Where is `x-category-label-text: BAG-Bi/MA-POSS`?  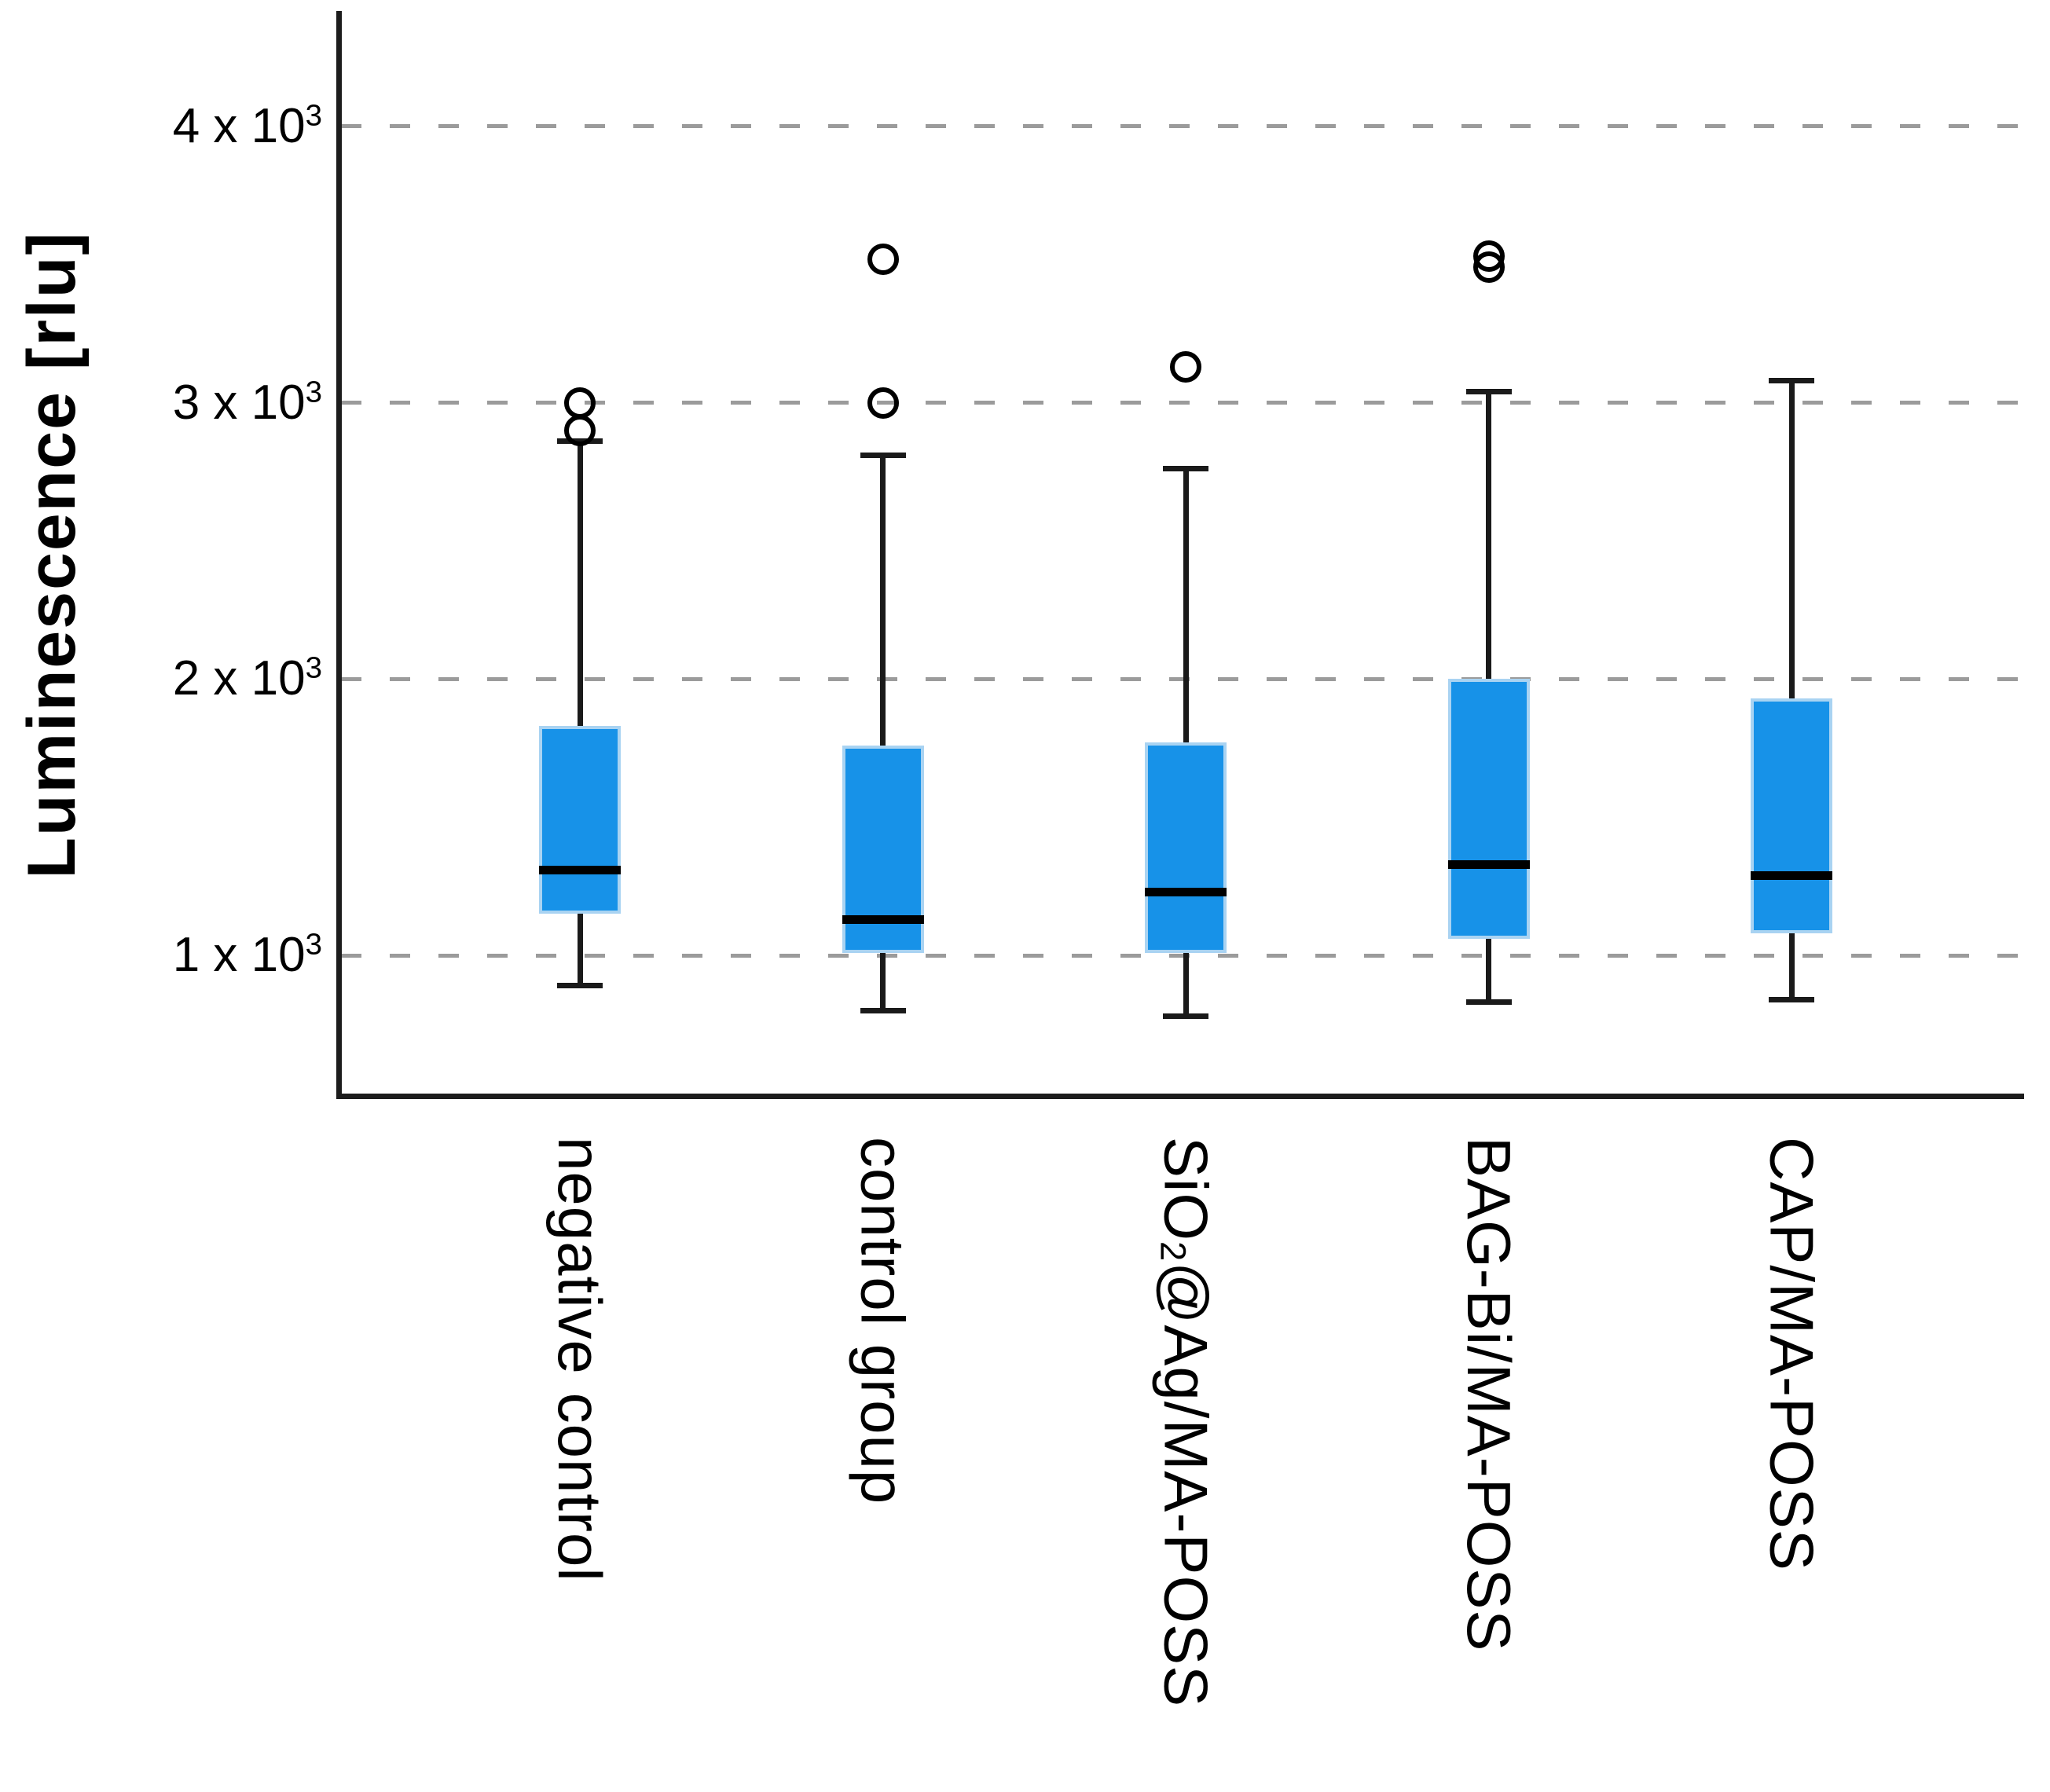 x-category-label-text: BAG-Bi/MA-POSS is located at coordinates (1489, 1394).